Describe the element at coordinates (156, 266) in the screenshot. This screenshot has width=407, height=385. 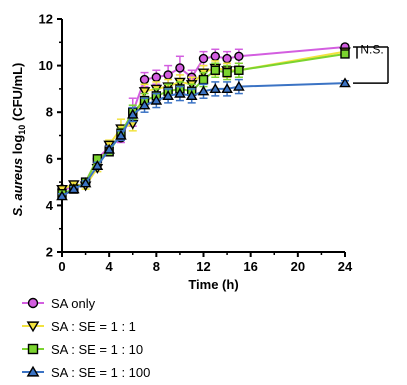
I see `x-tick-label: 8` at that location.